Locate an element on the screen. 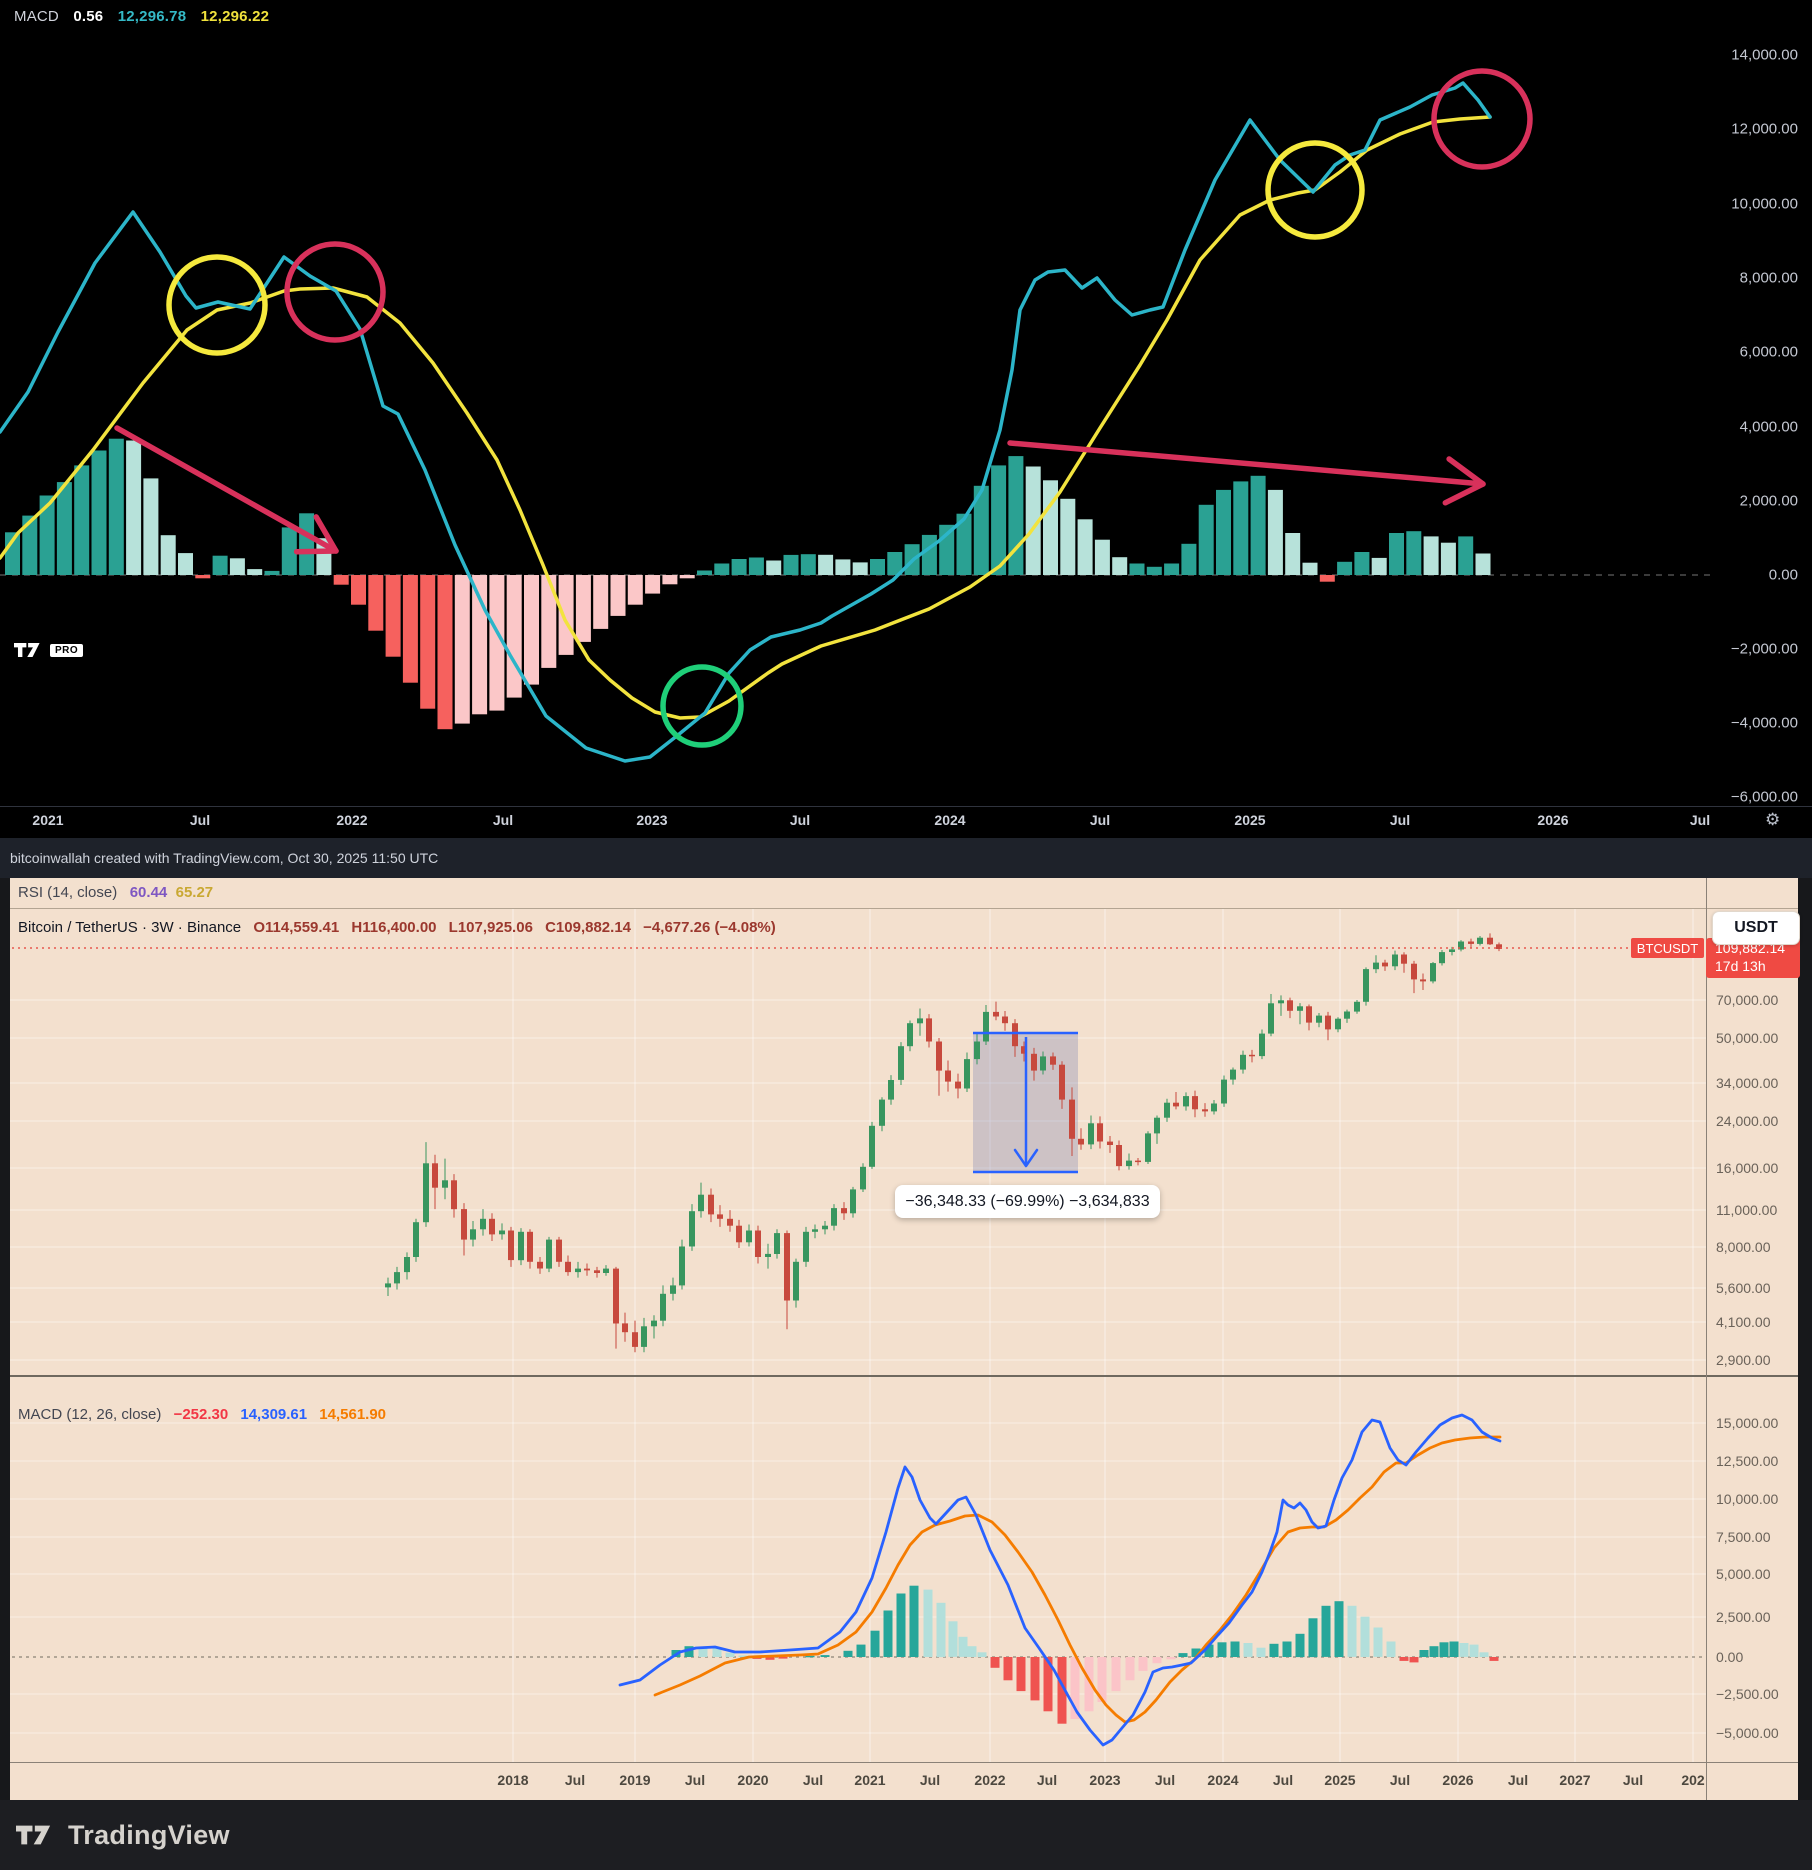 This screenshot has width=1812, height=1870. time-axis-label: 2023 is located at coordinates (1105, 1780).